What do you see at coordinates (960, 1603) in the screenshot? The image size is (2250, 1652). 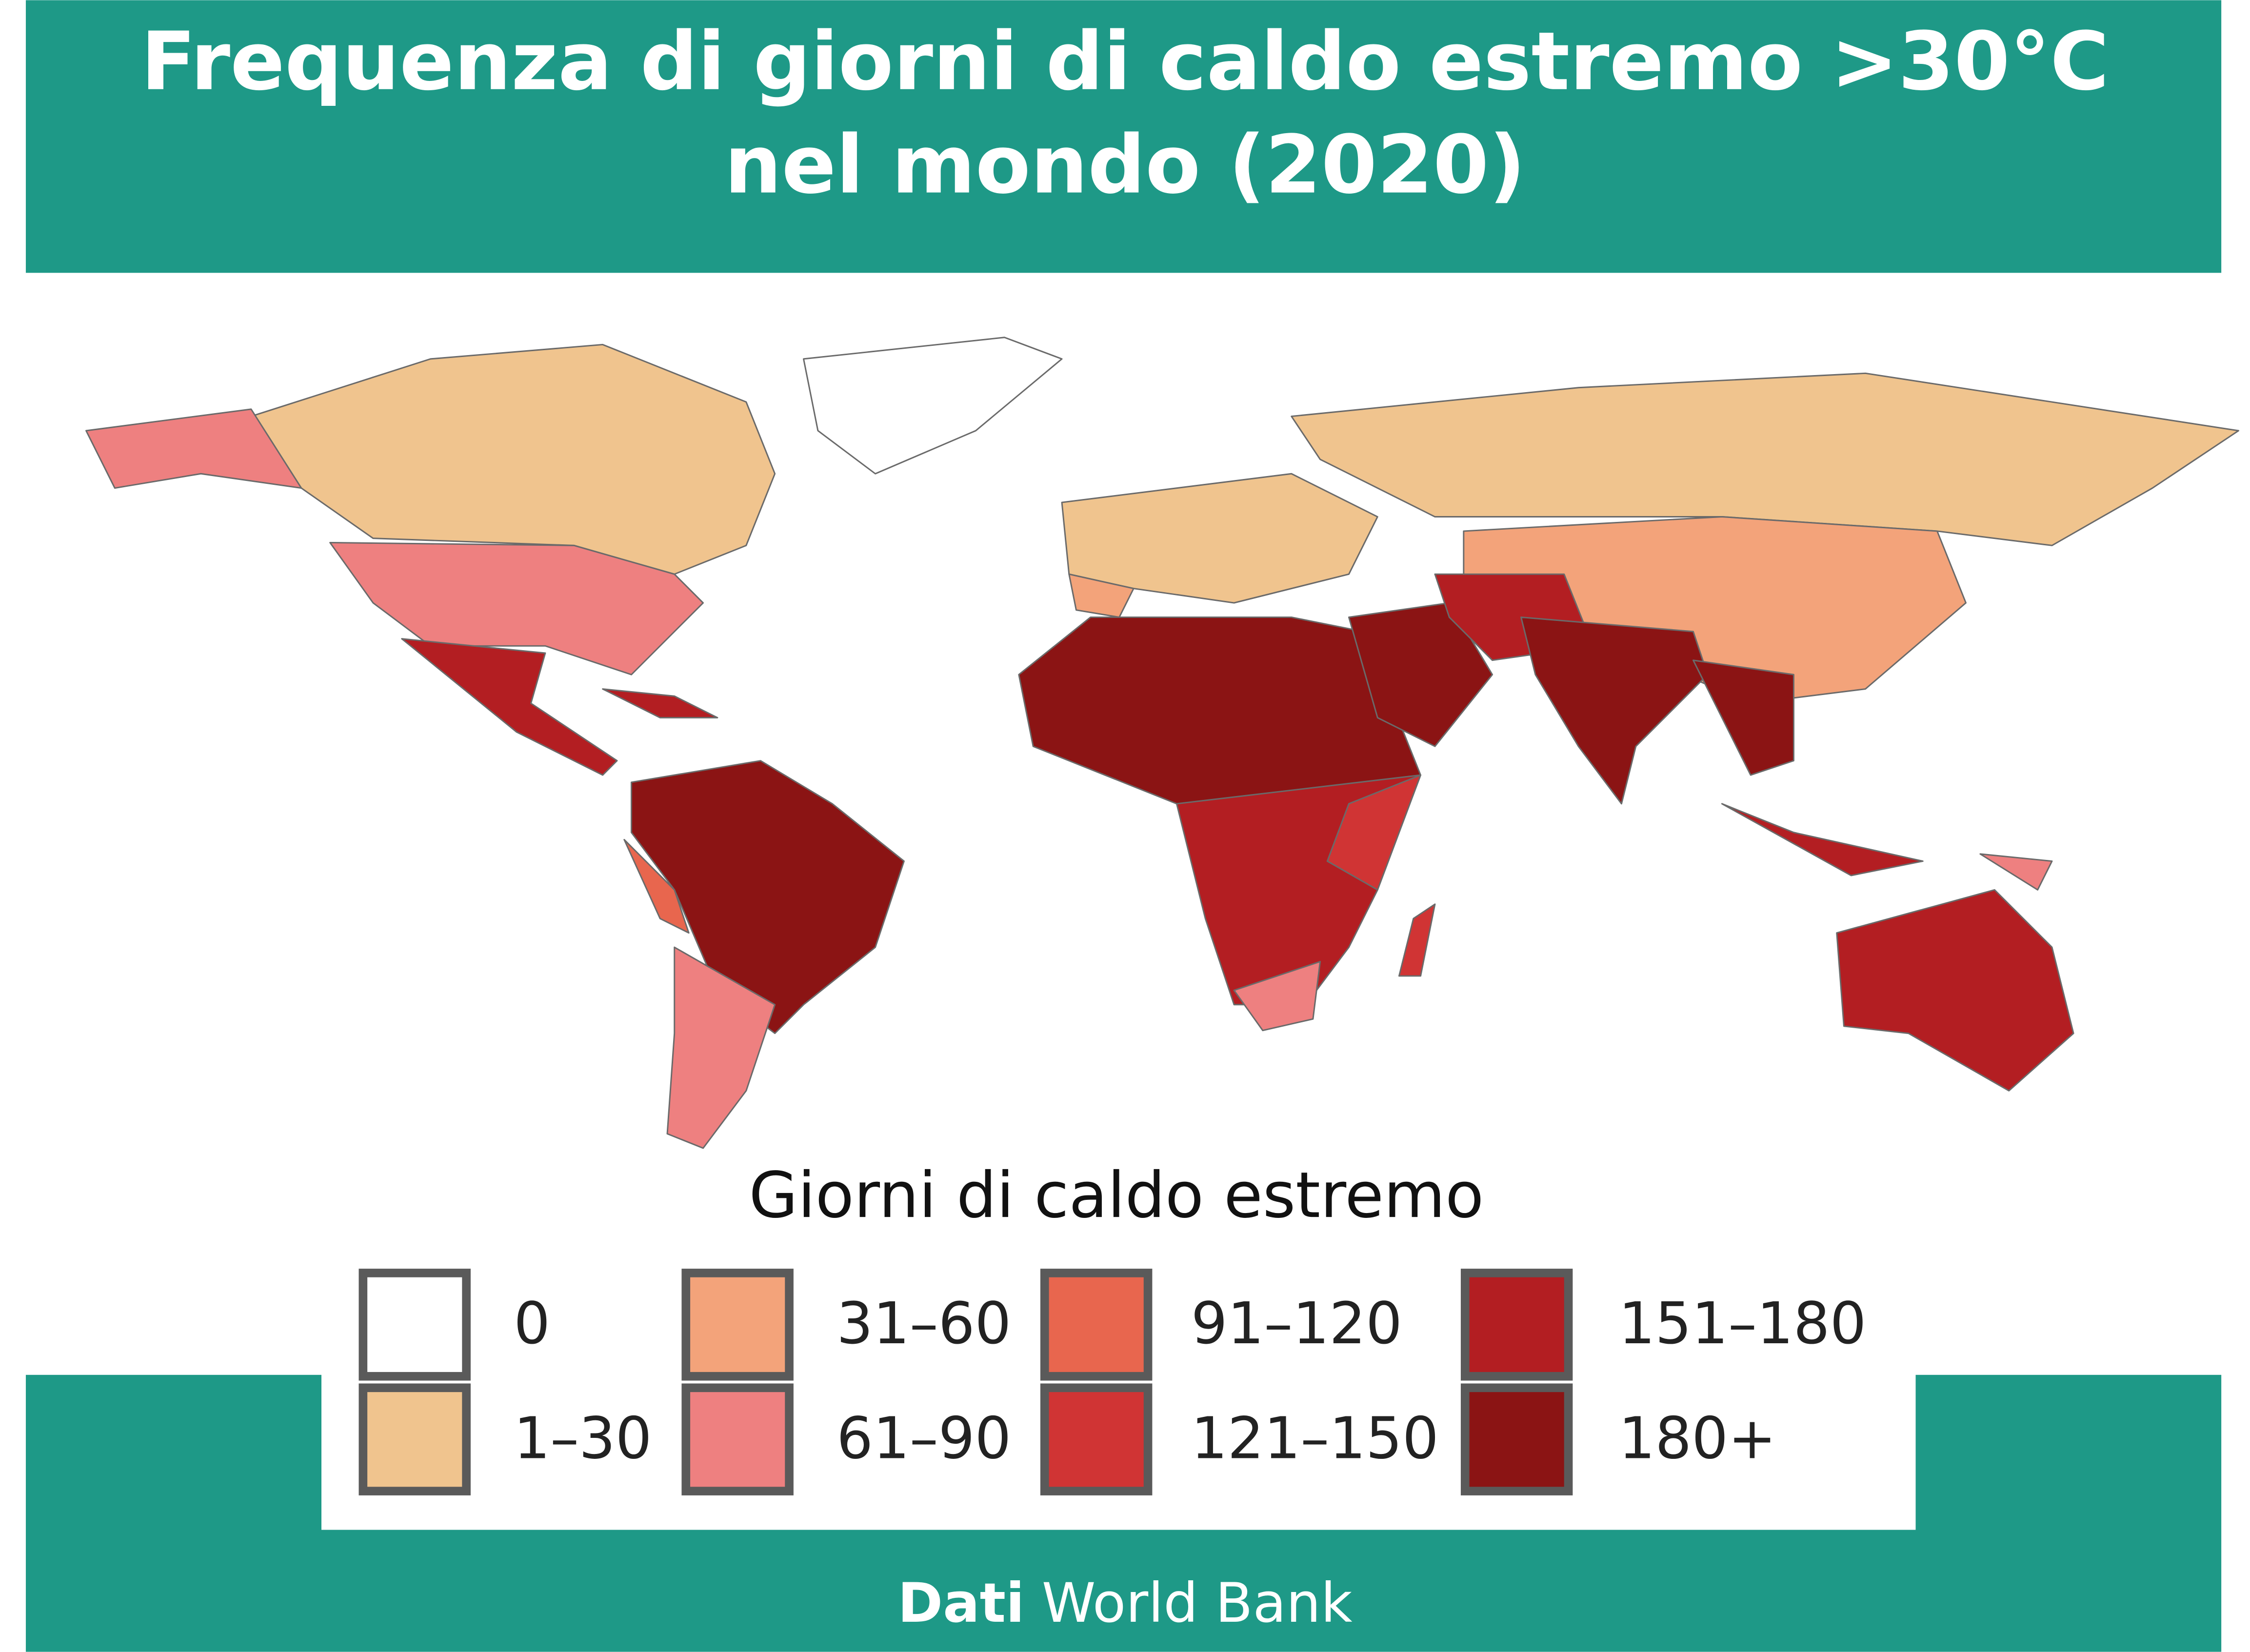 I see `source-label: Dati` at bounding box center [960, 1603].